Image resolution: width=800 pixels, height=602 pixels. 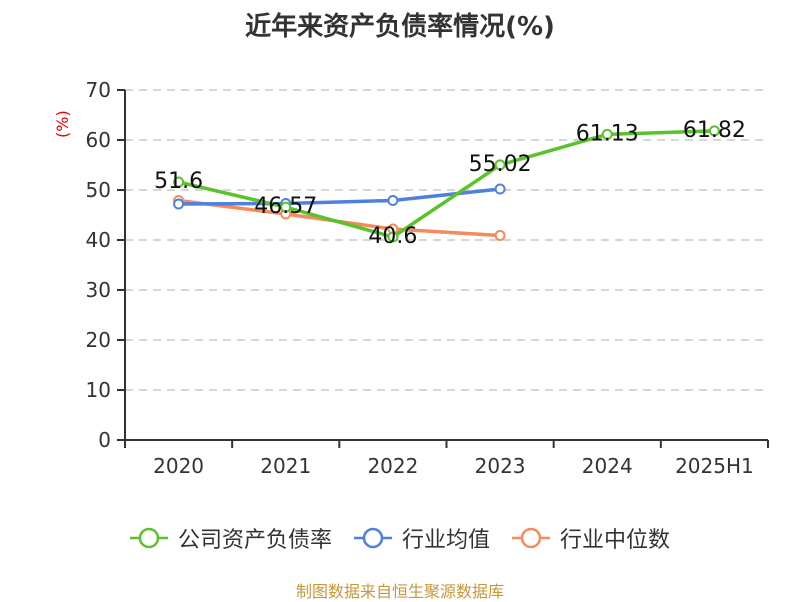 I want to click on y-tick-label: 30, so click(x=98, y=290).